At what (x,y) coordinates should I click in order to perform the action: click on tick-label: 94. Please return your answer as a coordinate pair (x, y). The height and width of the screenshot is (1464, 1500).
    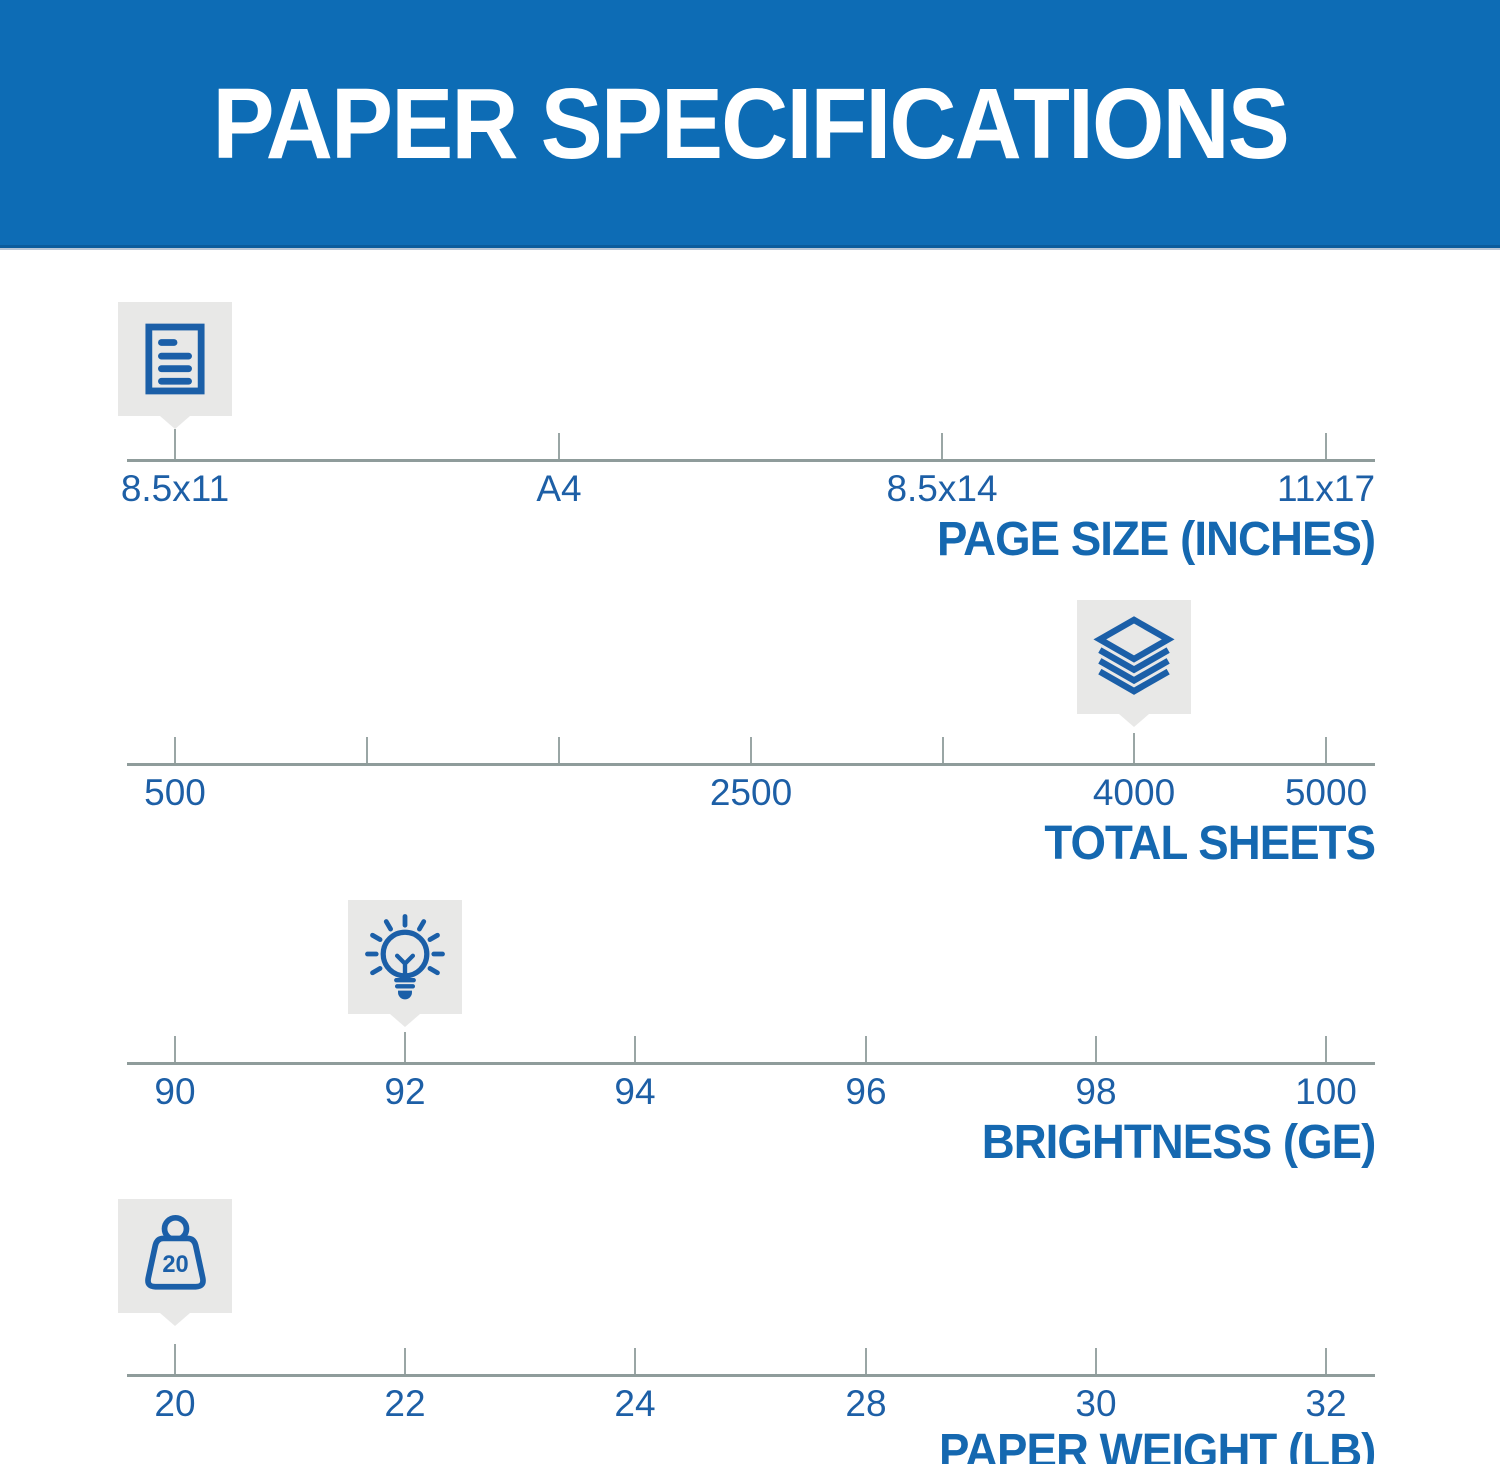
    Looking at the image, I should click on (635, 1091).